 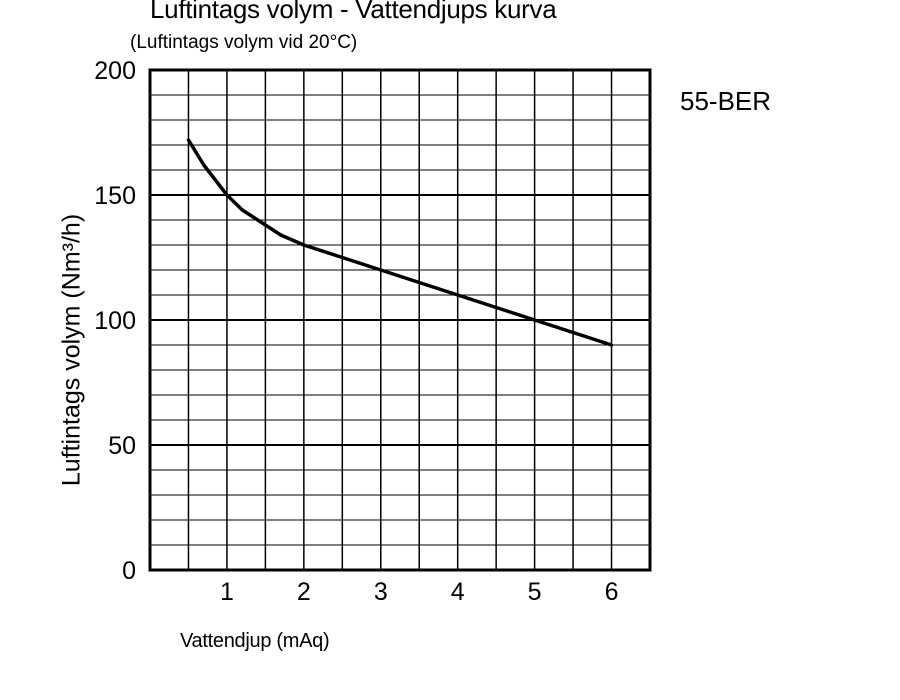 I want to click on x-tick-labels: 1 2 3 4 5 6, so click(x=419, y=592).